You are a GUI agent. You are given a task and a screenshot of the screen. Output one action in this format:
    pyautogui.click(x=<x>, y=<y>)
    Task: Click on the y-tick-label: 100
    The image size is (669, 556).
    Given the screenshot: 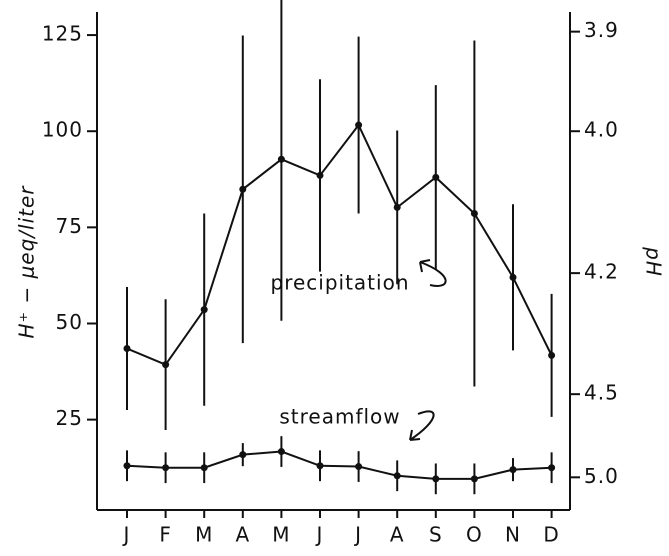 What is the action you would take?
    pyautogui.click(x=62, y=130)
    